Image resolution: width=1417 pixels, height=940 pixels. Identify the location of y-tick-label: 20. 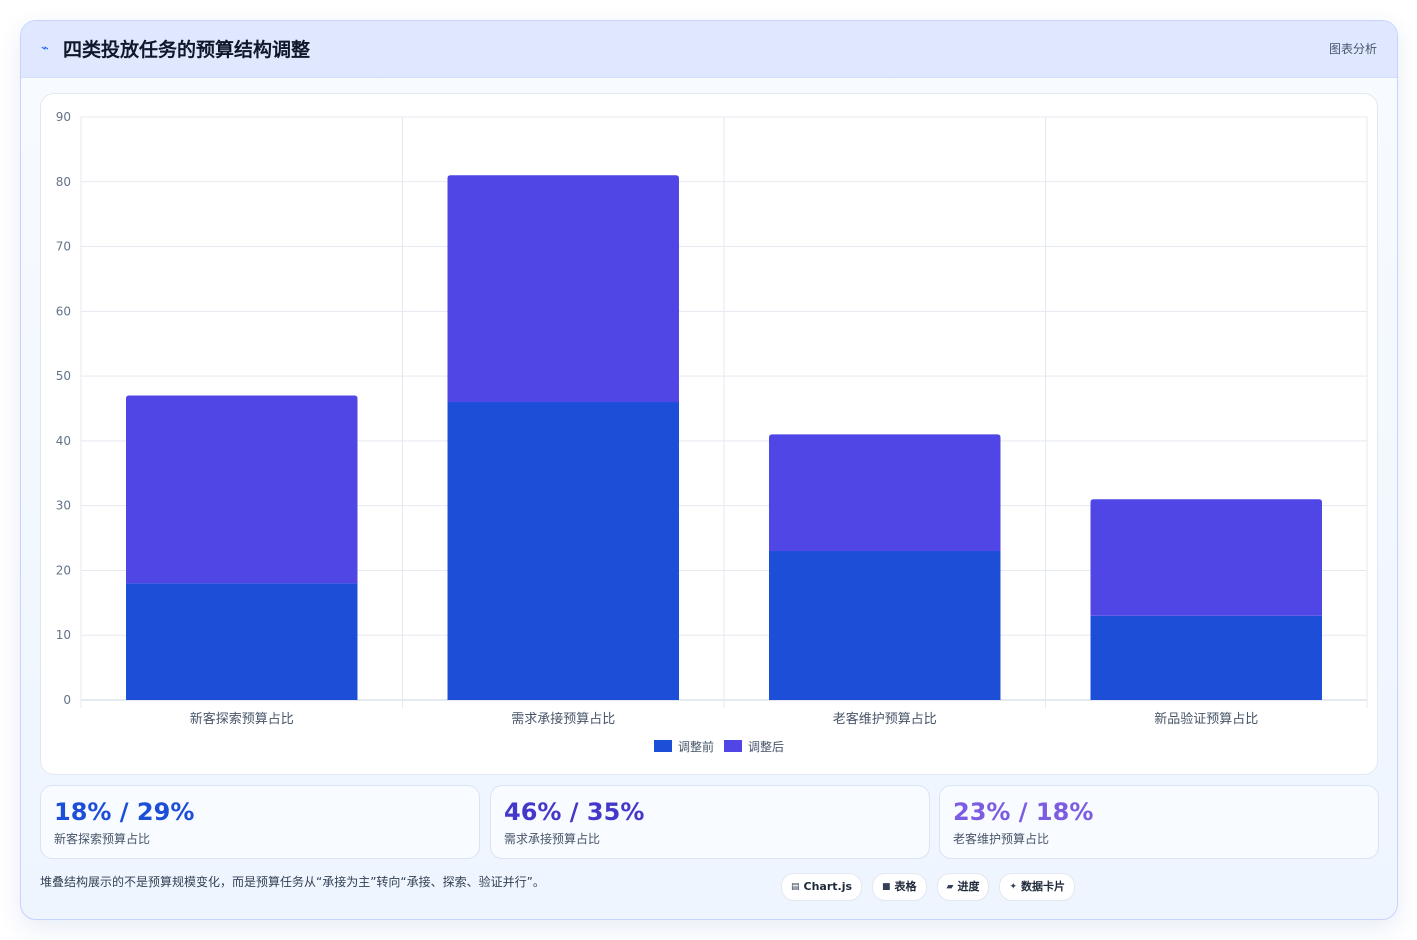
(63, 570).